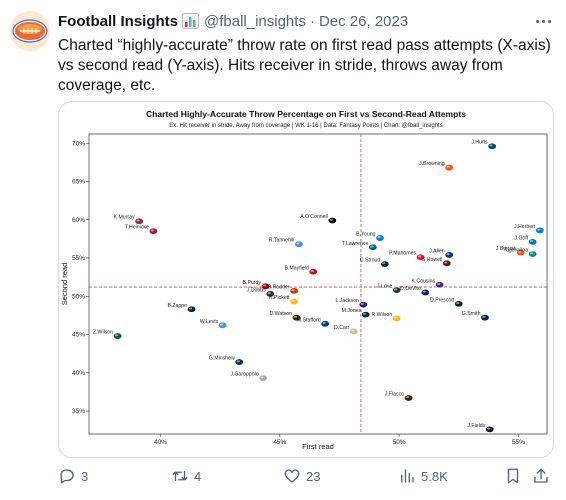  I want to click on like-button: 23, so click(301, 476).